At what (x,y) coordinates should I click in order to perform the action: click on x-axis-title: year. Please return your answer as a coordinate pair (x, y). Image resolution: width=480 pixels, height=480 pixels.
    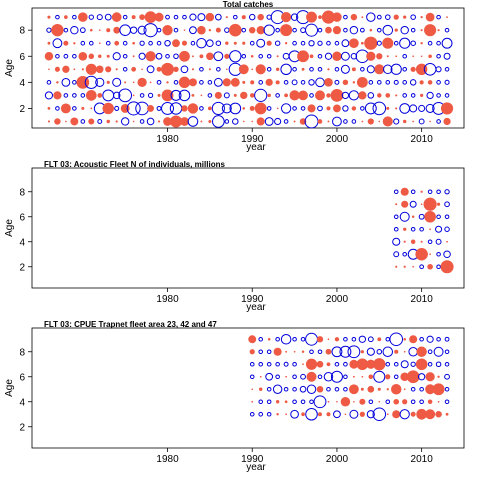
    Looking at the image, I should click on (256, 307).